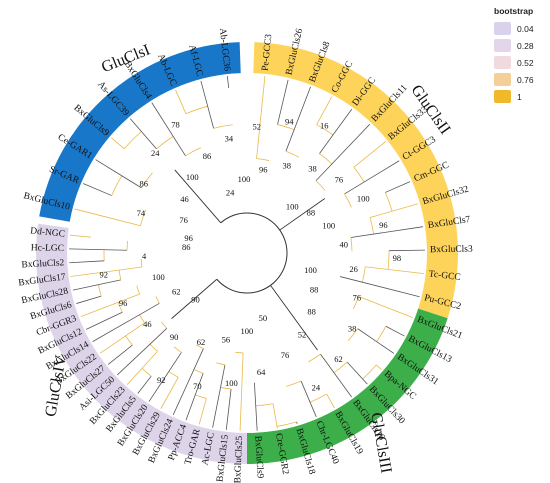 Image resolution: width=550 pixels, height=483 pixels. Describe the element at coordinates (338, 359) in the screenshot. I see `bootstrap-value: 62` at that location.